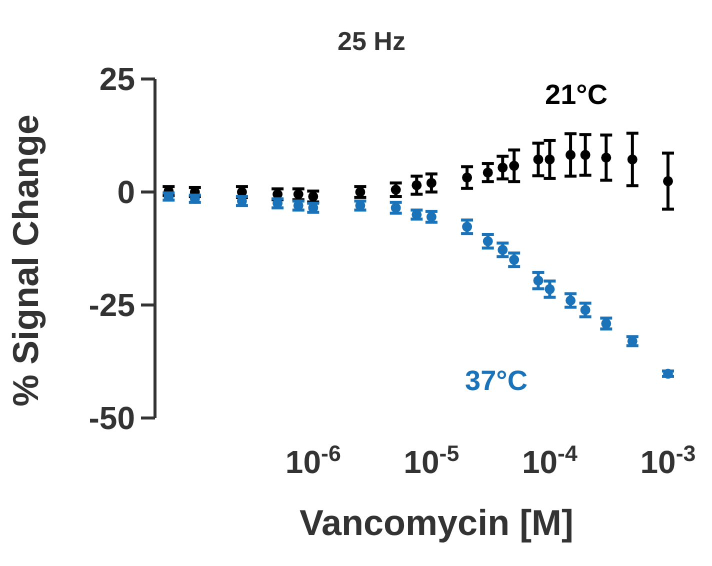  What do you see at coordinates (111, 305) in the screenshot?
I see `y-tick-label: -25` at bounding box center [111, 305].